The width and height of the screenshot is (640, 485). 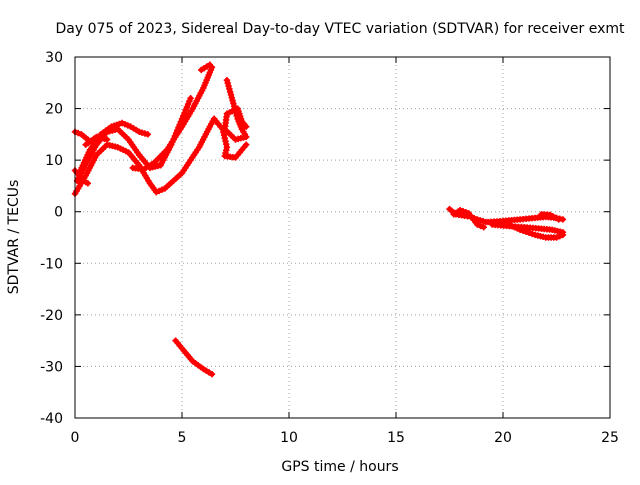 I want to click on series-line, so click(x=205, y=67).